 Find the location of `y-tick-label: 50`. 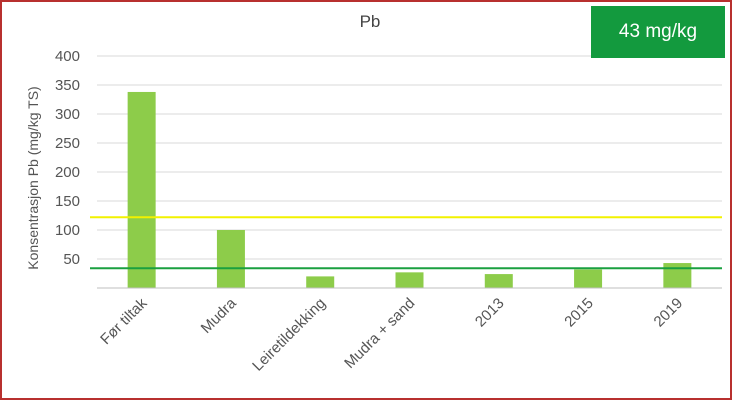

y-tick-label: 50 is located at coordinates (71, 259).